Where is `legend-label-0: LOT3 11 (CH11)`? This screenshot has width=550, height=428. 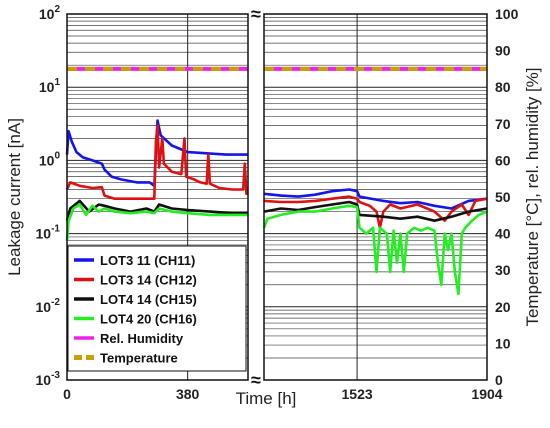 legend-label-0: LOT3 11 (CH11) is located at coordinates (147, 260).